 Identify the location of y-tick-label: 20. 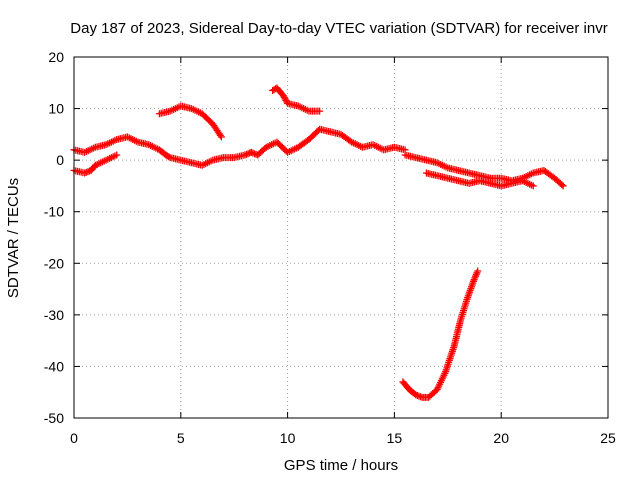
(56, 57).